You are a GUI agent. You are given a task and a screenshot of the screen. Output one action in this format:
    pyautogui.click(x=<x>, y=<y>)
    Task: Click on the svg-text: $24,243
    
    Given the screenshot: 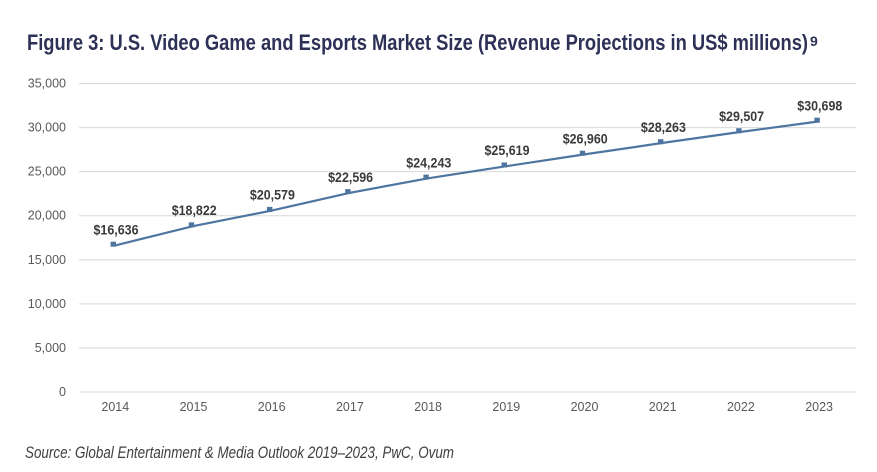 What is the action you would take?
    pyautogui.click(x=428, y=162)
    